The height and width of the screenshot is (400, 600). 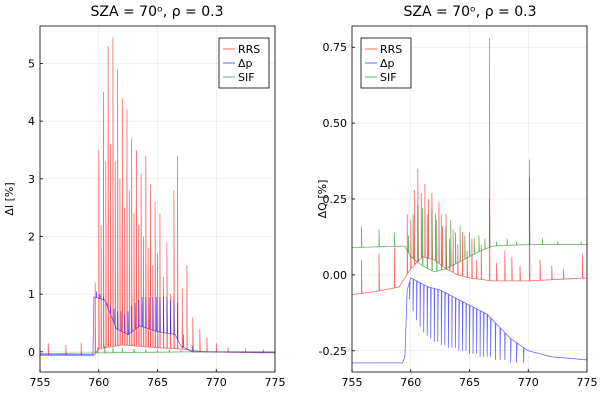 What do you see at coordinates (245, 63) in the screenshot?
I see `legend-label: Δp` at bounding box center [245, 63].